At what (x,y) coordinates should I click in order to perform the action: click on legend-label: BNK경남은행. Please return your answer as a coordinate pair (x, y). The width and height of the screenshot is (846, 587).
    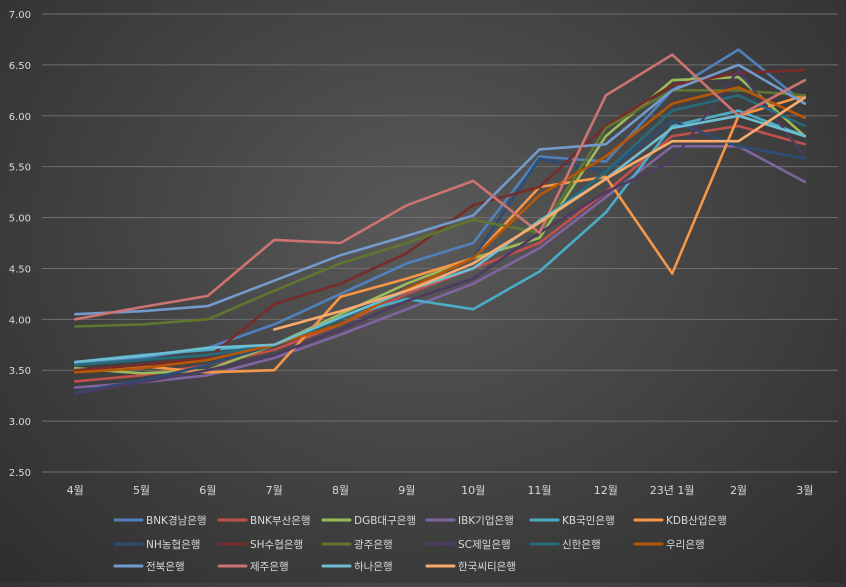
    Looking at the image, I should click on (176, 520).